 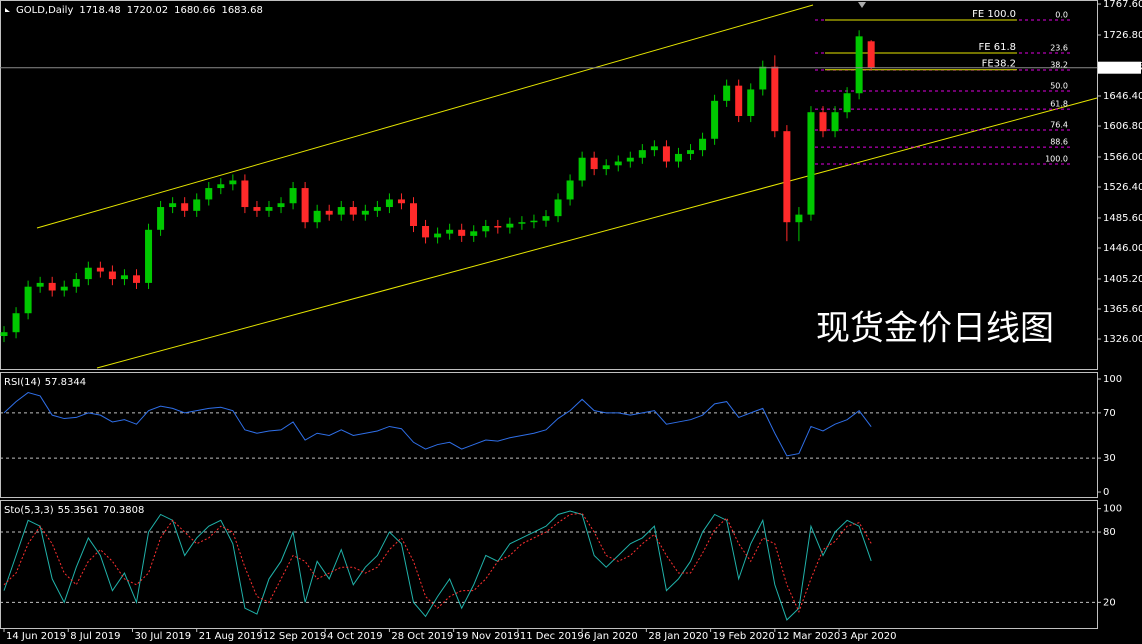 I want to click on header-value: 55.3561, so click(x=78, y=510).